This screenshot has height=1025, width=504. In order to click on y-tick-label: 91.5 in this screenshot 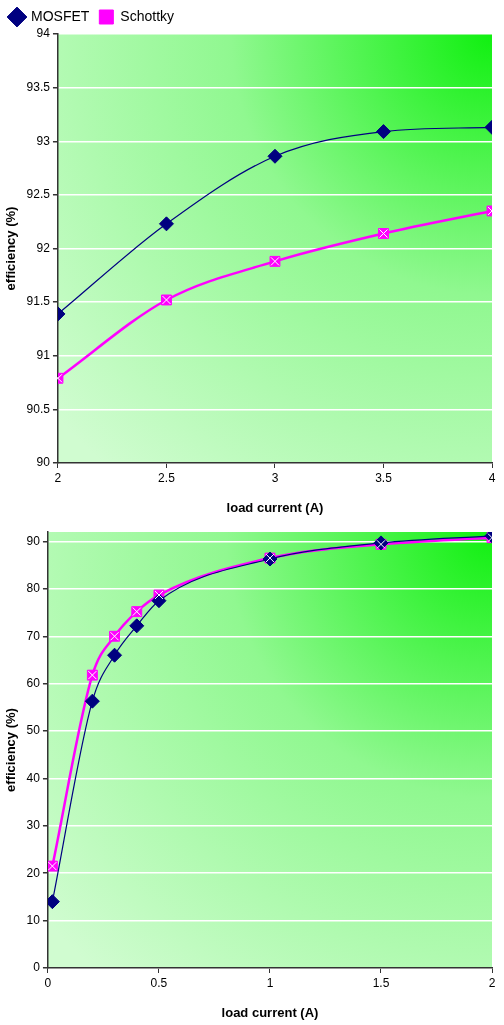, I will do `click(38, 301)`.